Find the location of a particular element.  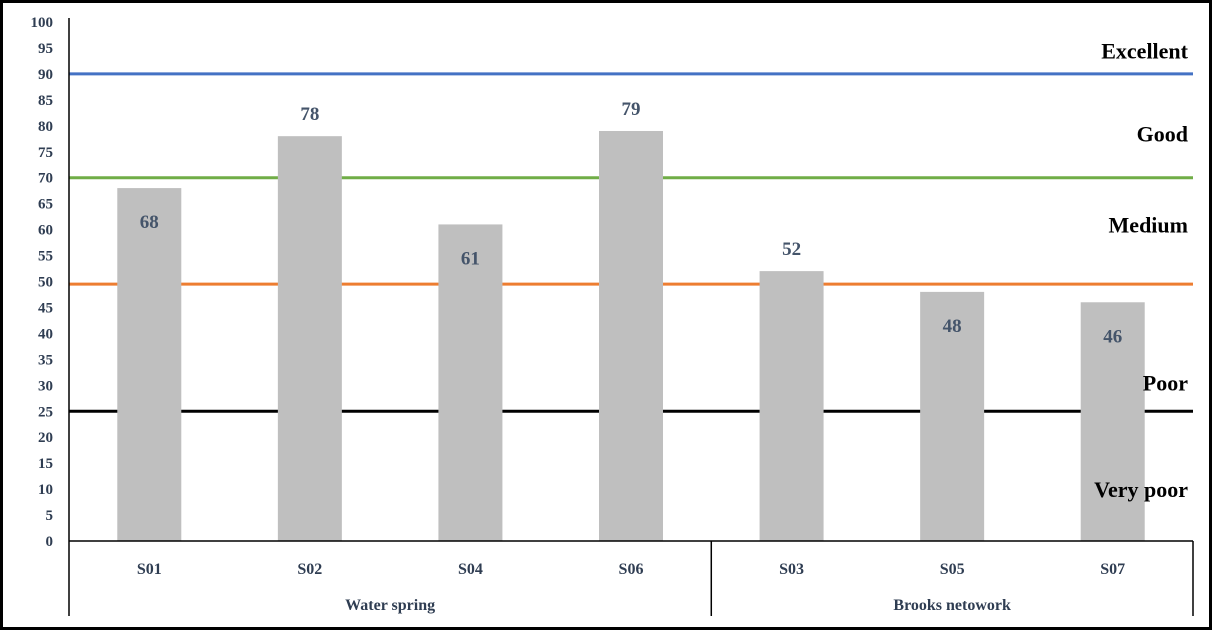

y-tick-label-95: 95 is located at coordinates (45, 49).